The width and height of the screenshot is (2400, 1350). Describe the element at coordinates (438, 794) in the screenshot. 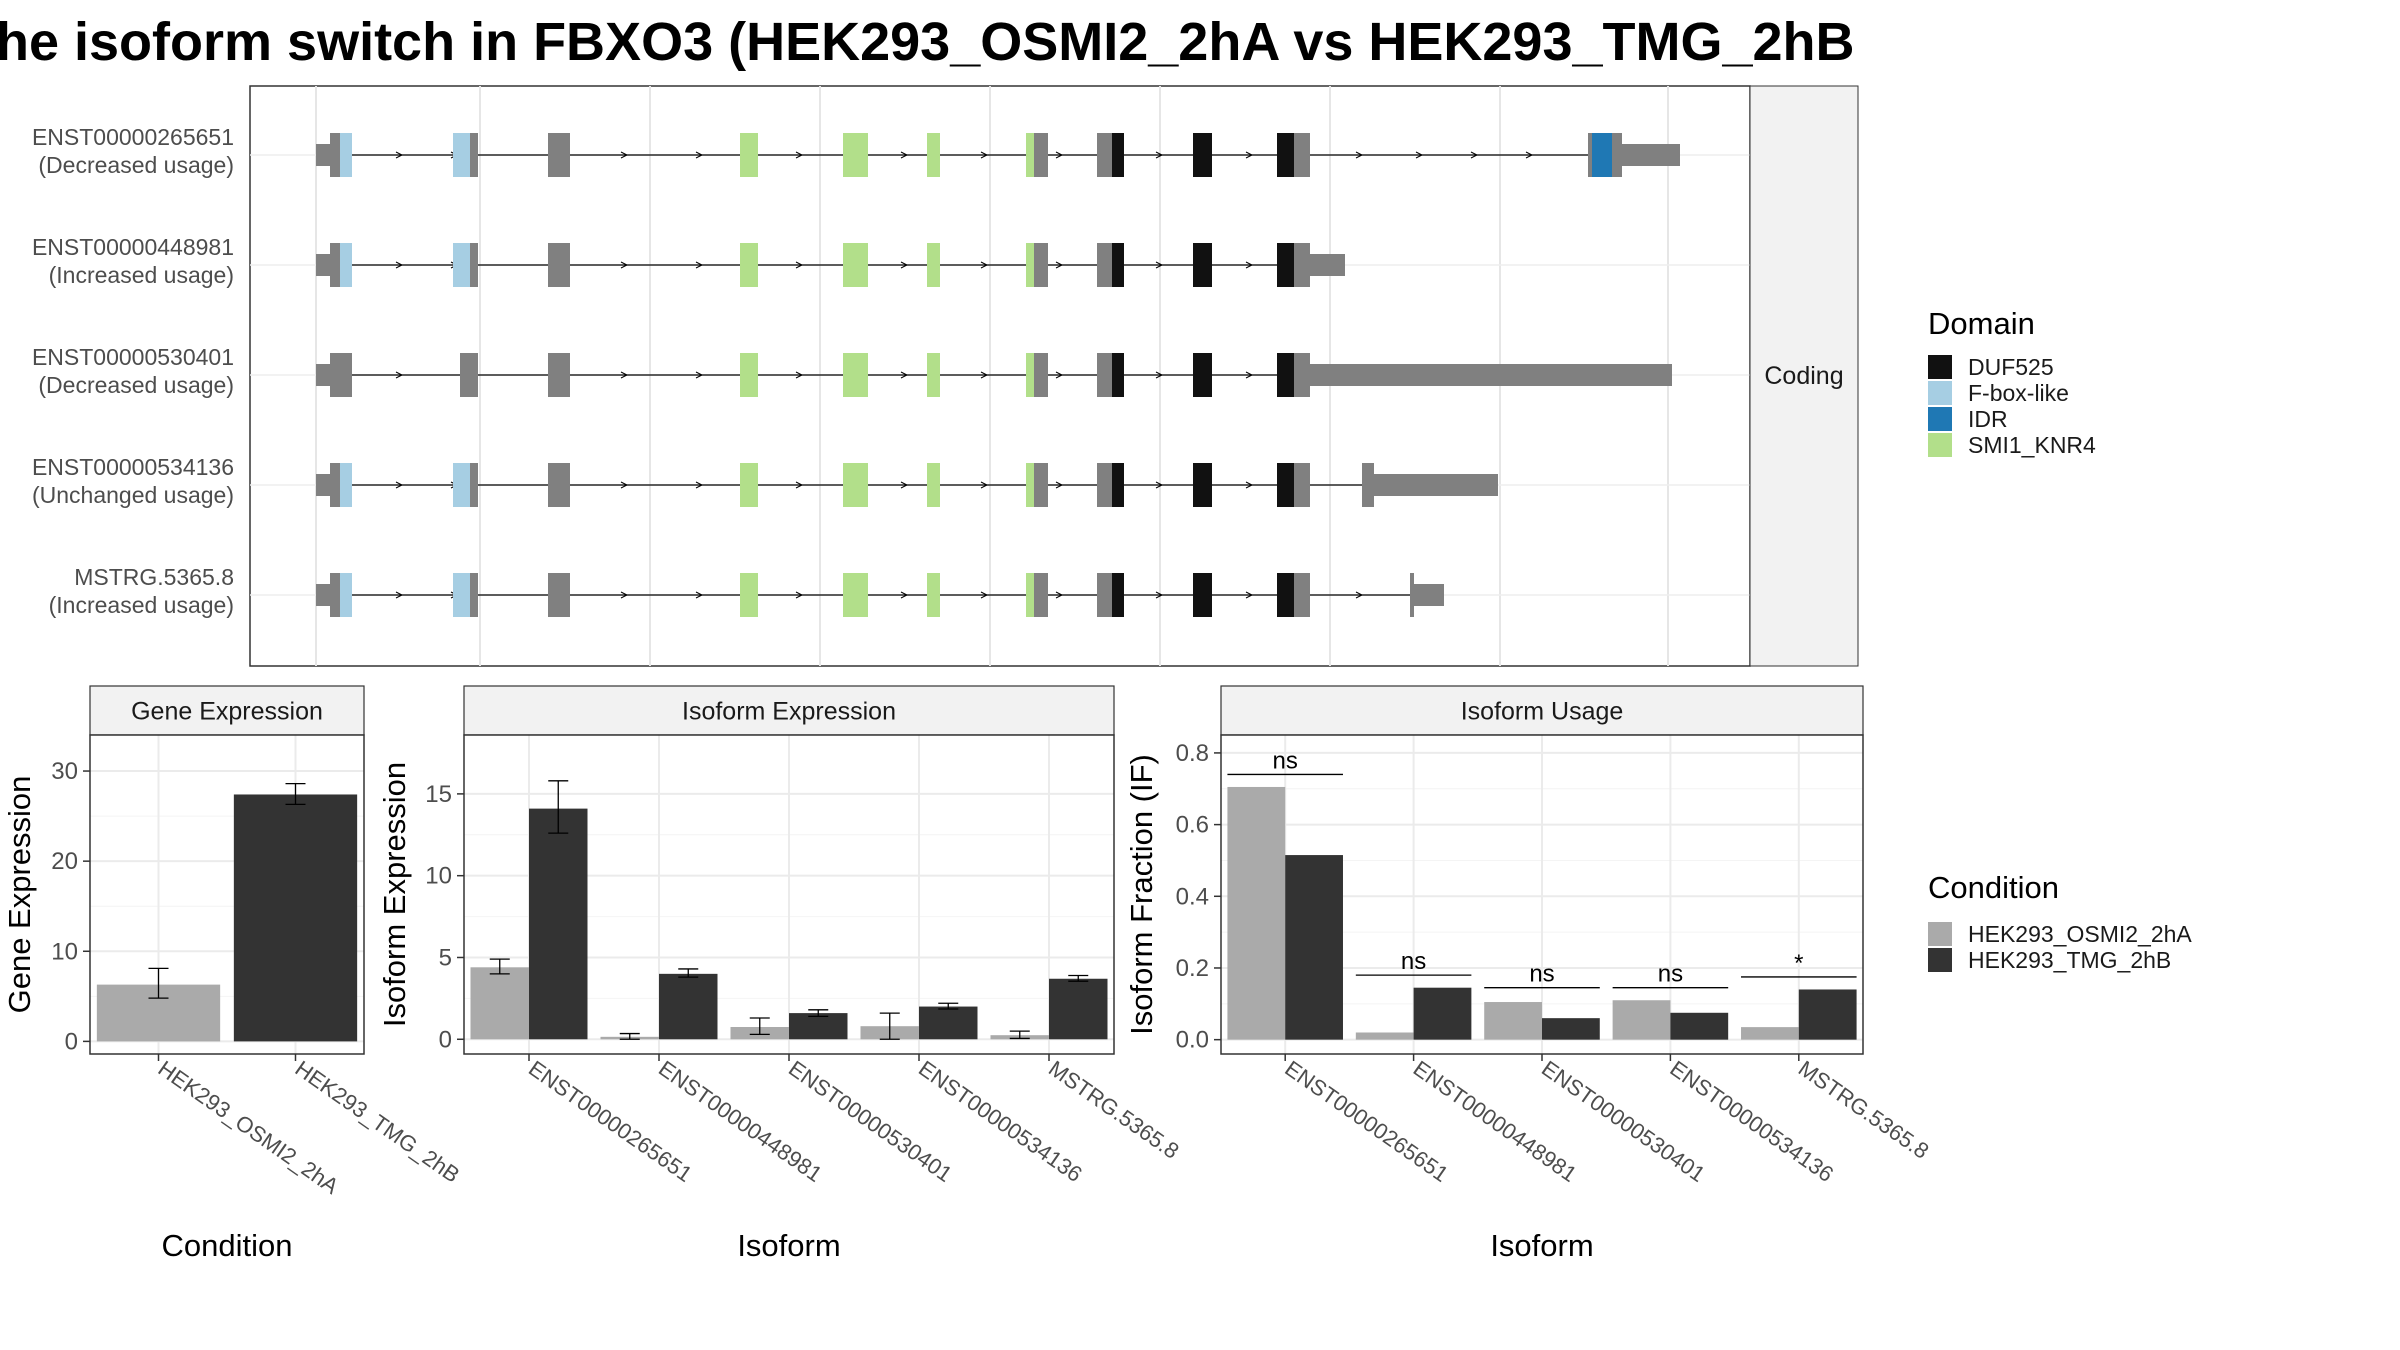

I see `y-tick-label: 15` at that location.